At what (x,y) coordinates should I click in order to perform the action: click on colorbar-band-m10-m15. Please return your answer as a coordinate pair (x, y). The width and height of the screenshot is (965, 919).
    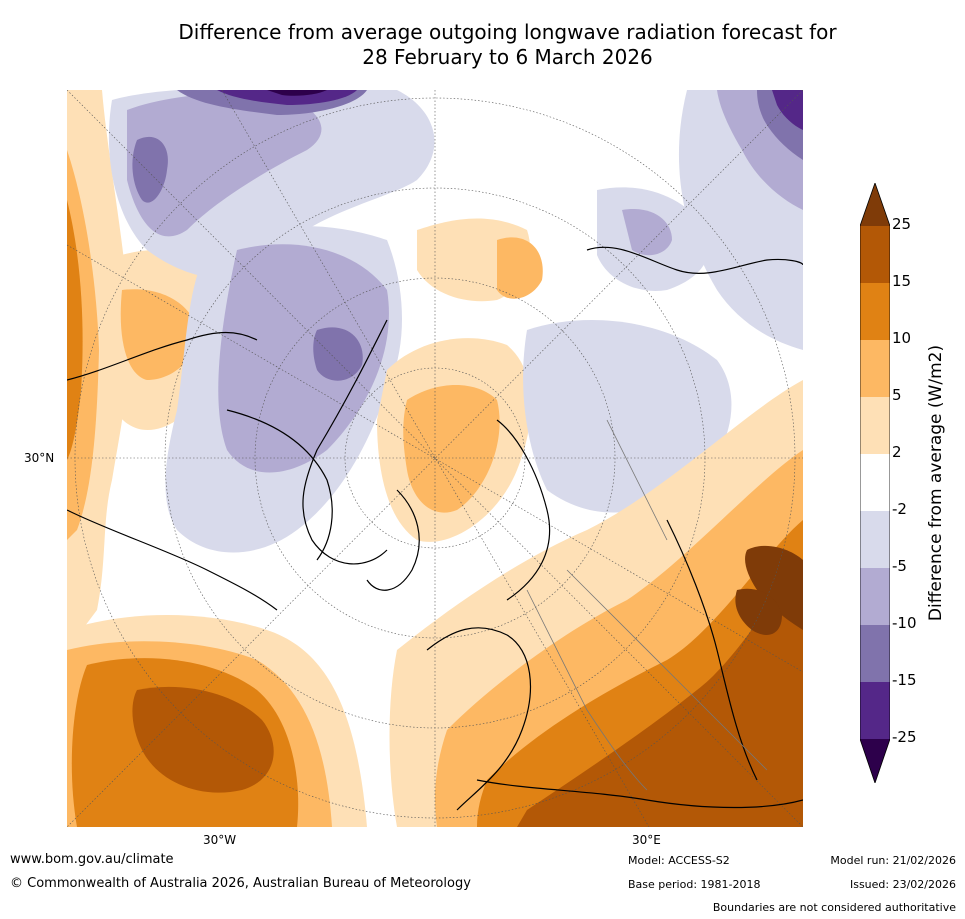
    Looking at the image, I should click on (875, 653).